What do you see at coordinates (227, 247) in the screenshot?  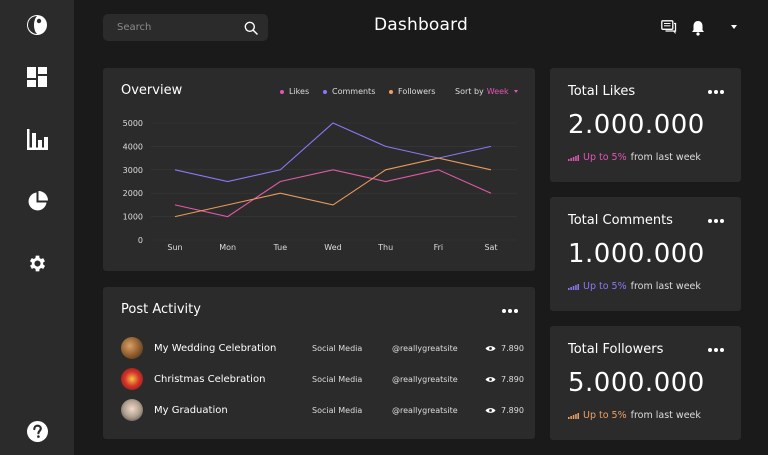 I see `x-tick-label: Mon` at bounding box center [227, 247].